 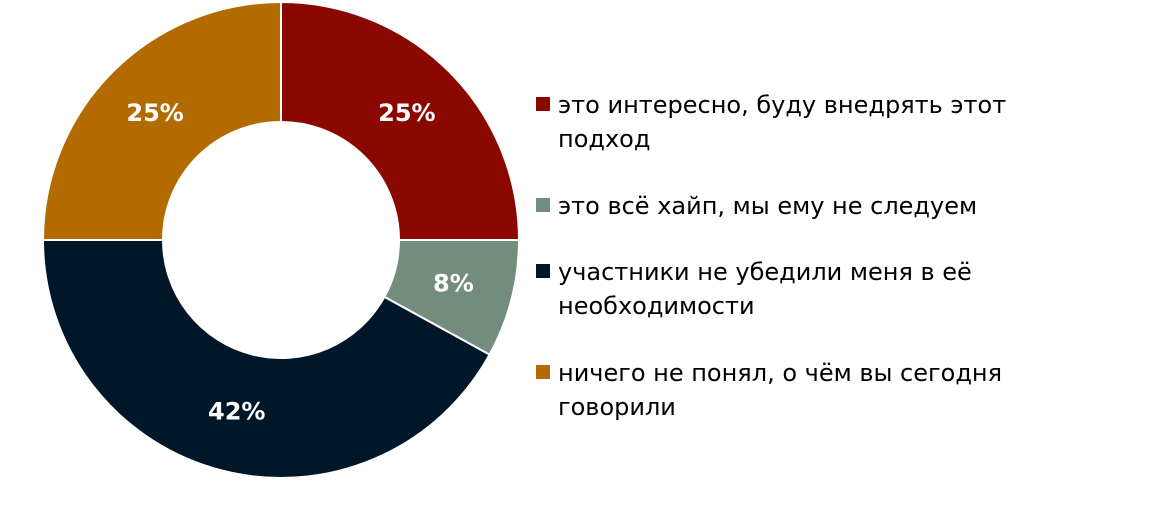 What do you see at coordinates (768, 206) in the screenshot?
I see `legend-label: это всё хайп, мы ему не следуем` at bounding box center [768, 206].